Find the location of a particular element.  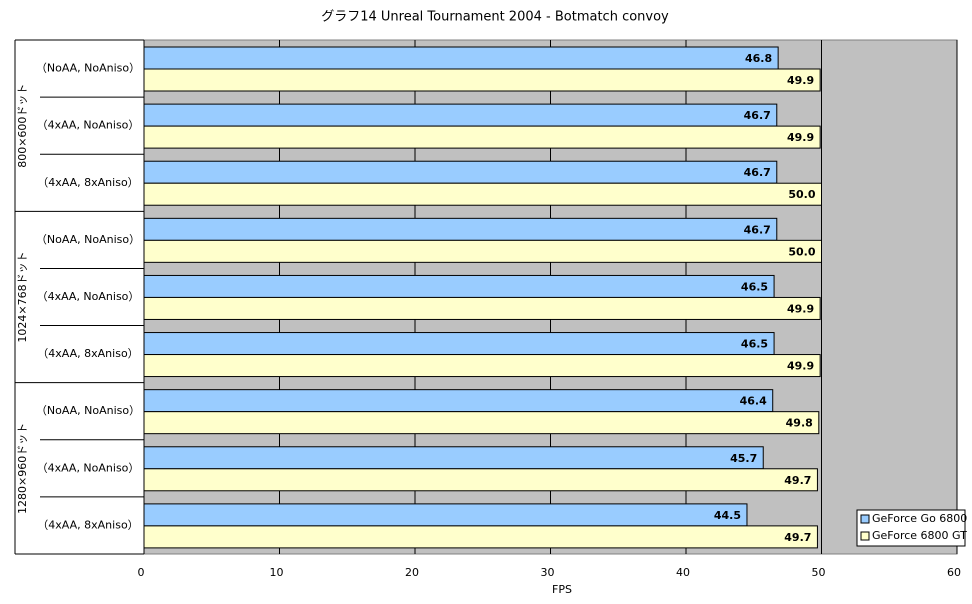

x-axis-label: FPS is located at coordinates (562, 589).